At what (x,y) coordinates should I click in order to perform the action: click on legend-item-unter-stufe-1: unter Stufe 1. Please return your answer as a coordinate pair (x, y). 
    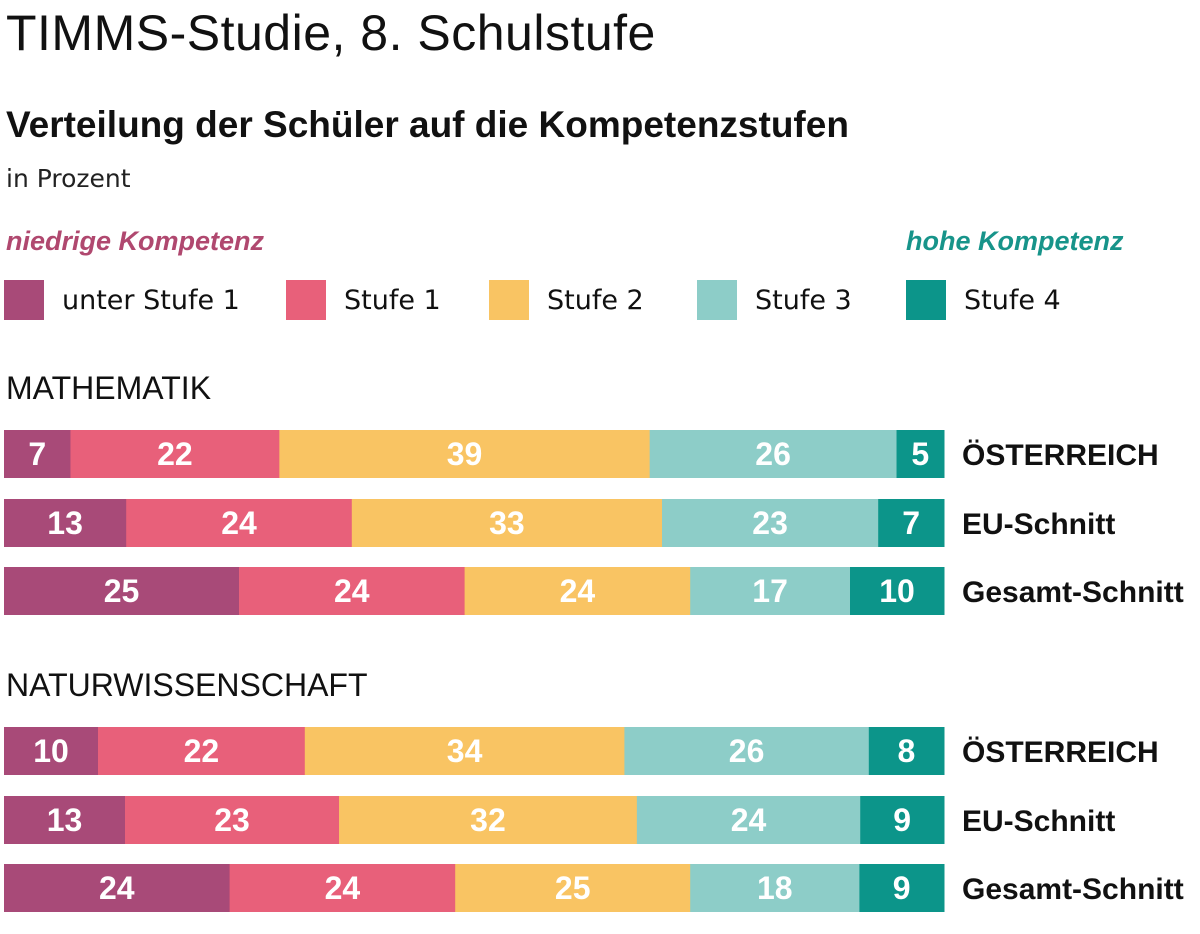
    Looking at the image, I should click on (122, 300).